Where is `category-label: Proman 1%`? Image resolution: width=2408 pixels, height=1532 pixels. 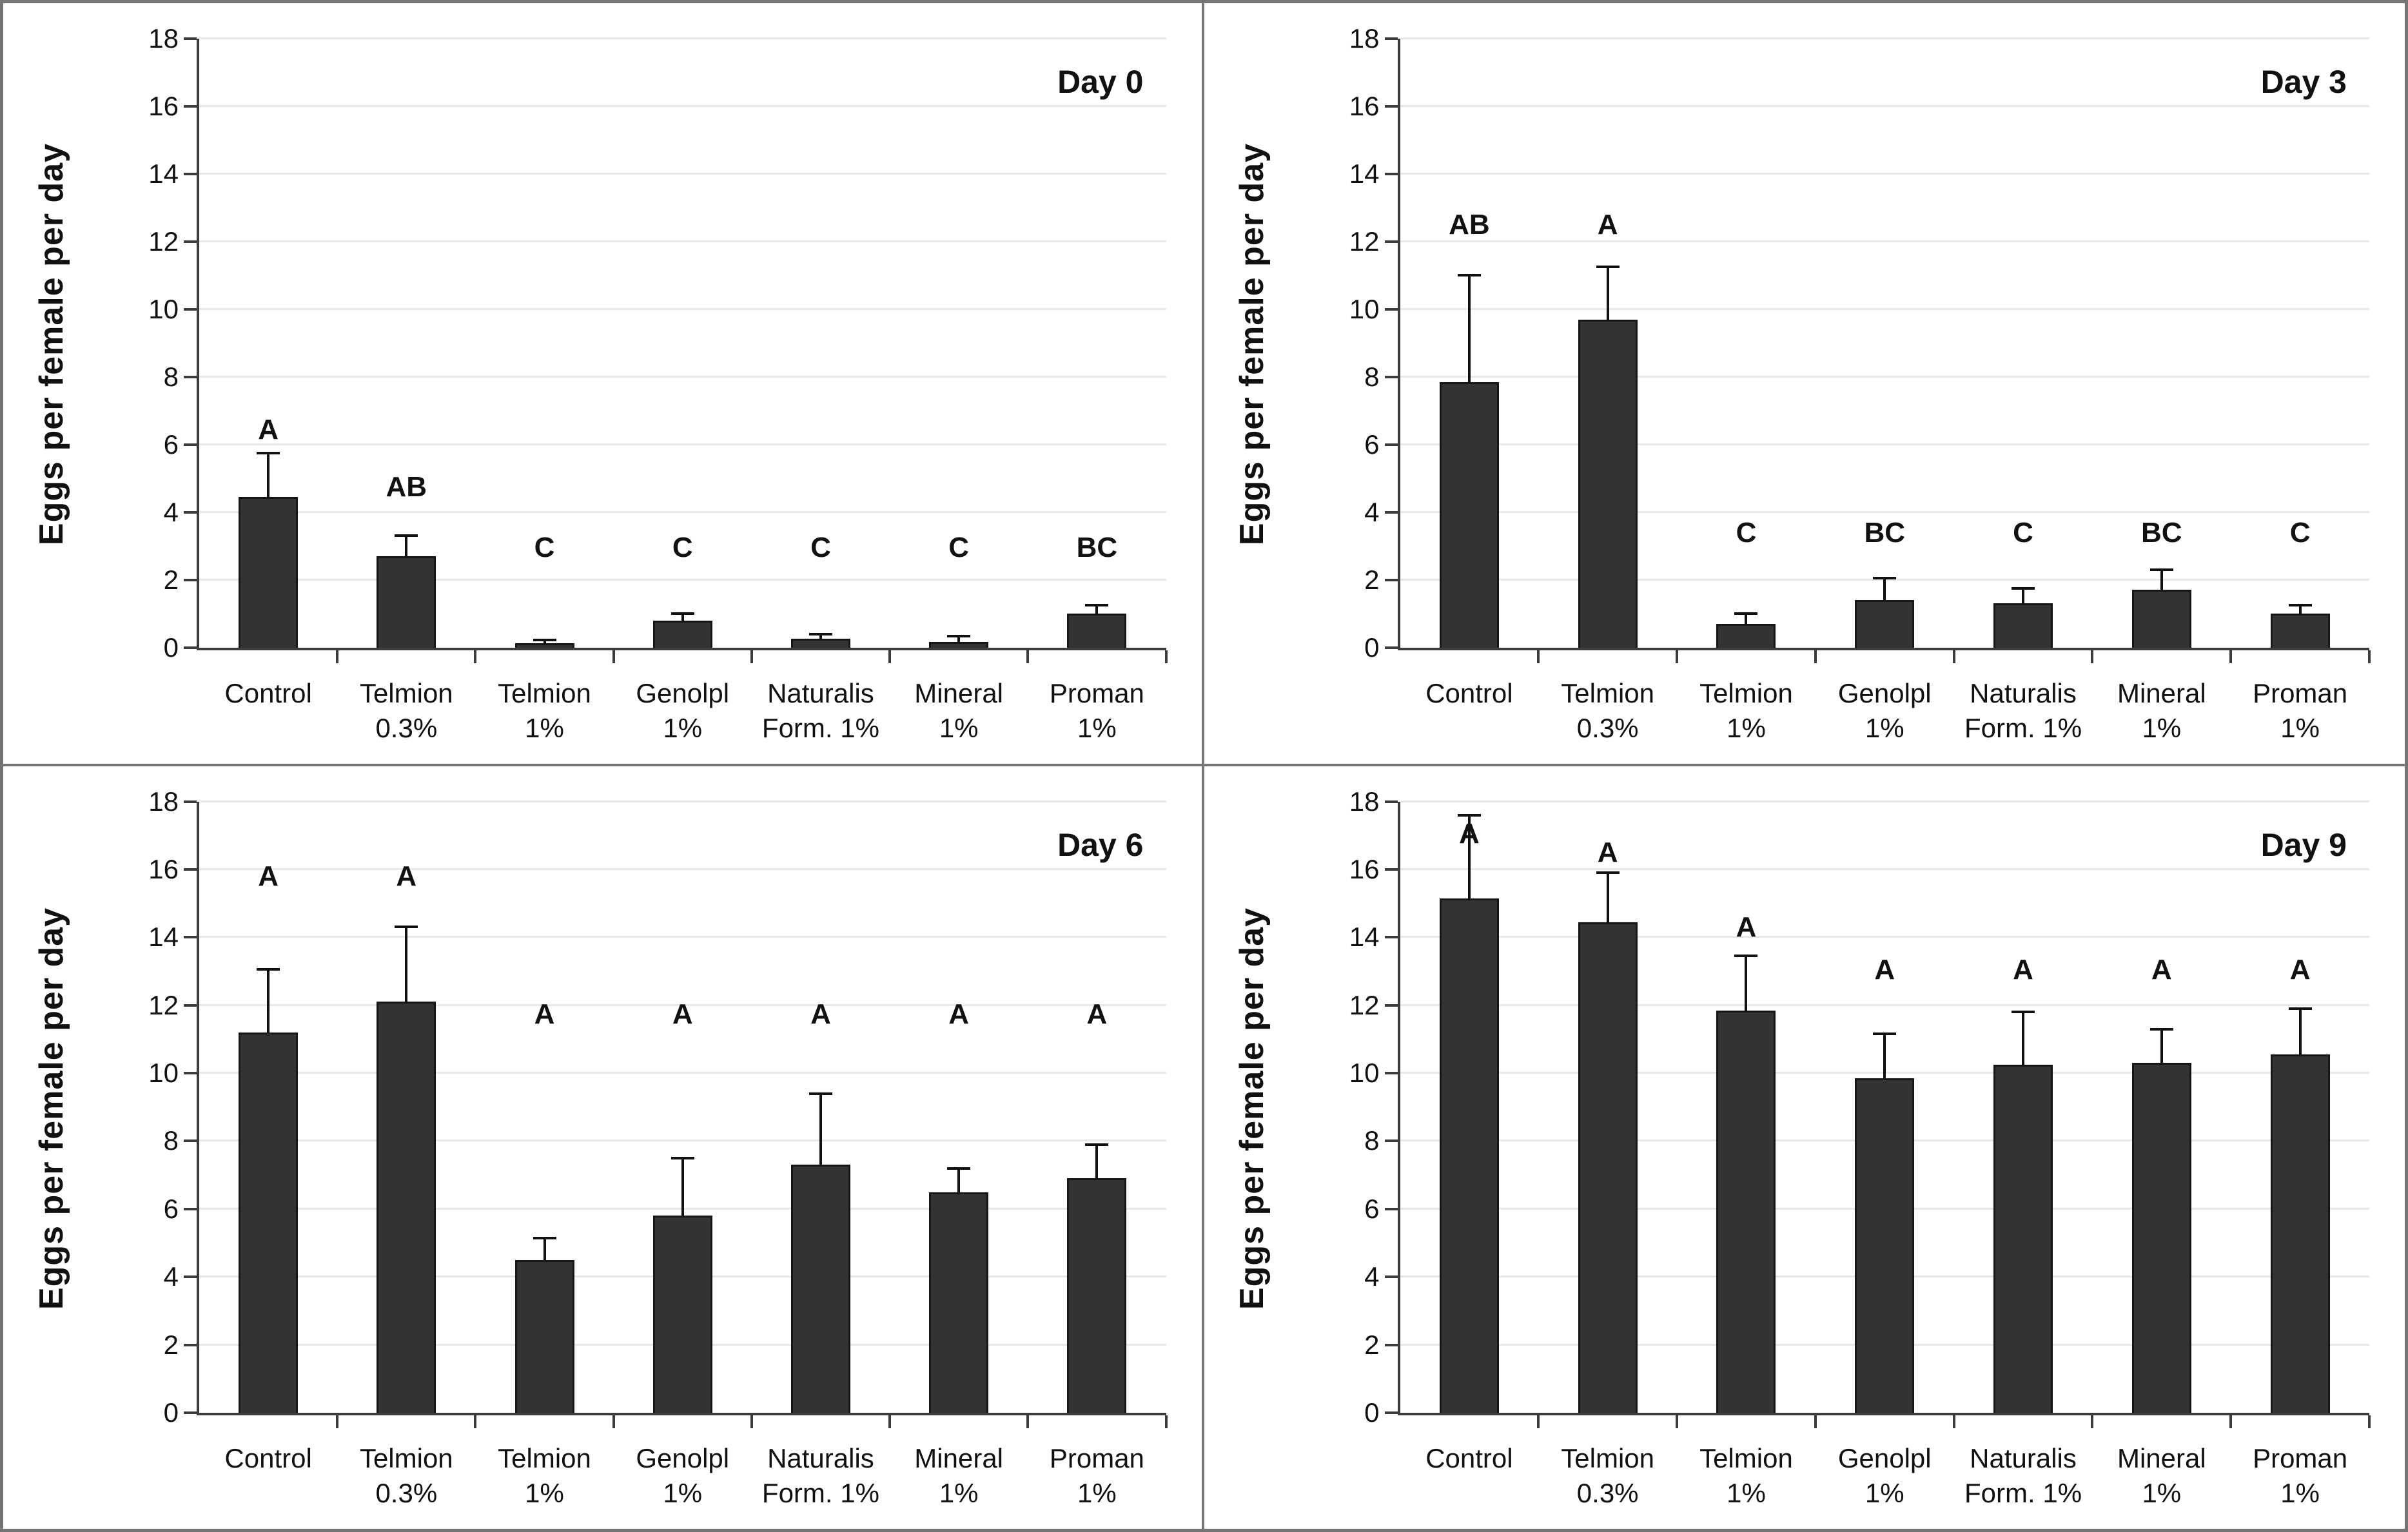 category-label: Proman 1% is located at coordinates (2300, 711).